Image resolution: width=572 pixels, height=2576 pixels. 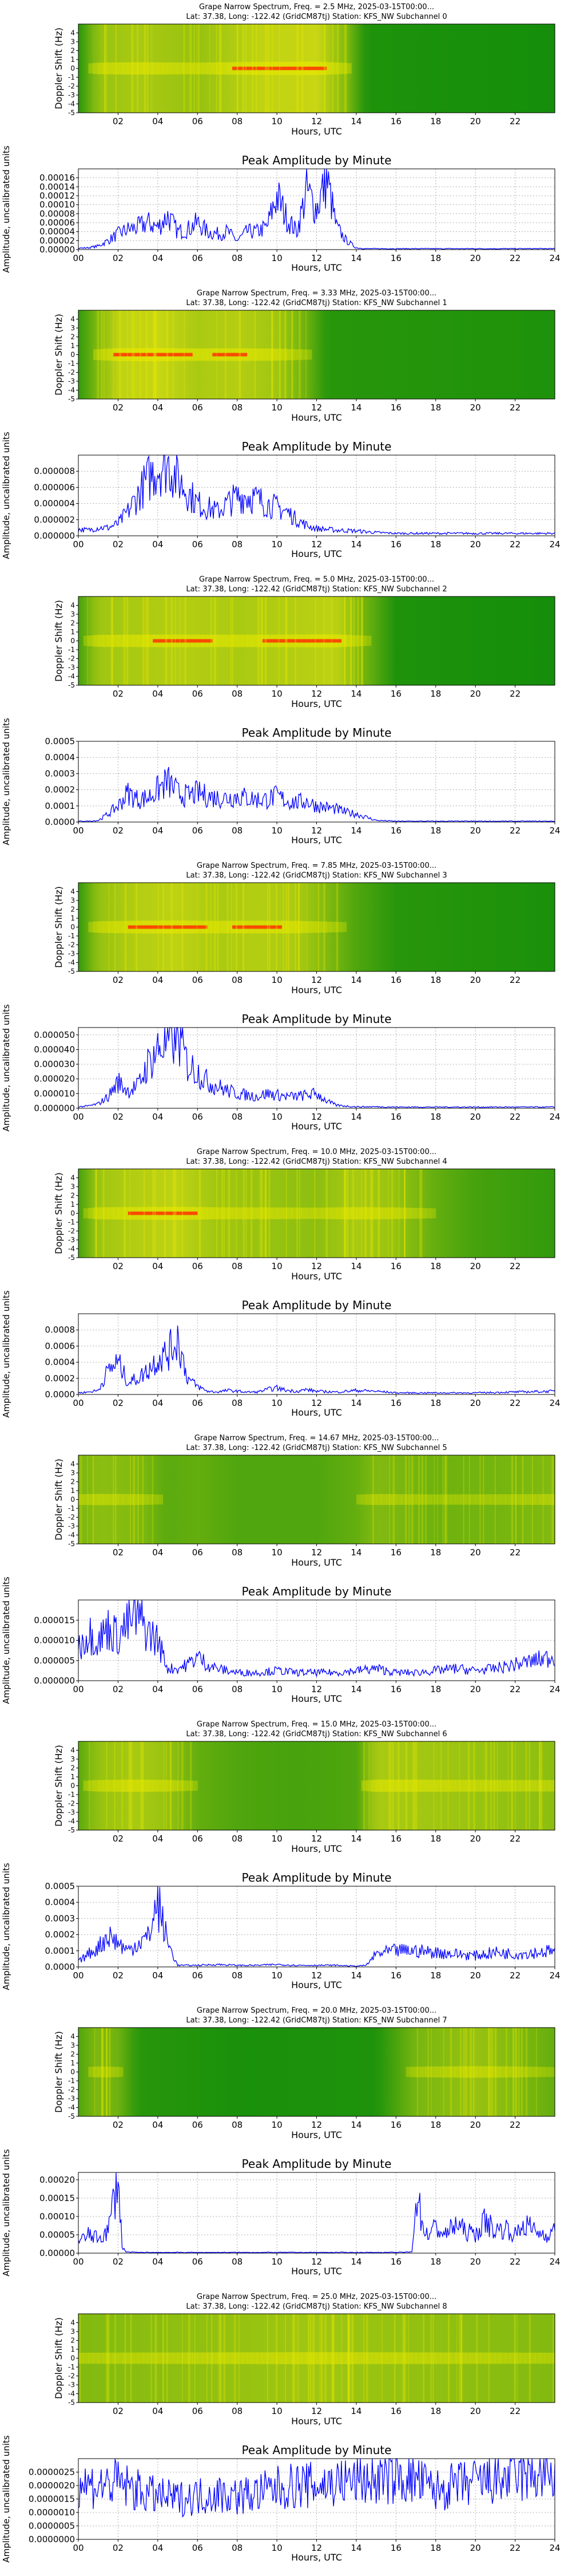 I want to click on amplitude-x-tick-label: 12, so click(x=316, y=1689).